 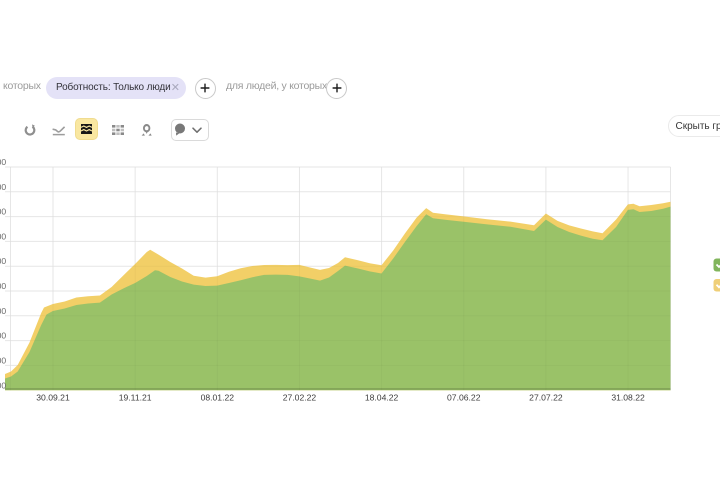 I want to click on svg-text: 07.06.22, so click(x=464, y=398).